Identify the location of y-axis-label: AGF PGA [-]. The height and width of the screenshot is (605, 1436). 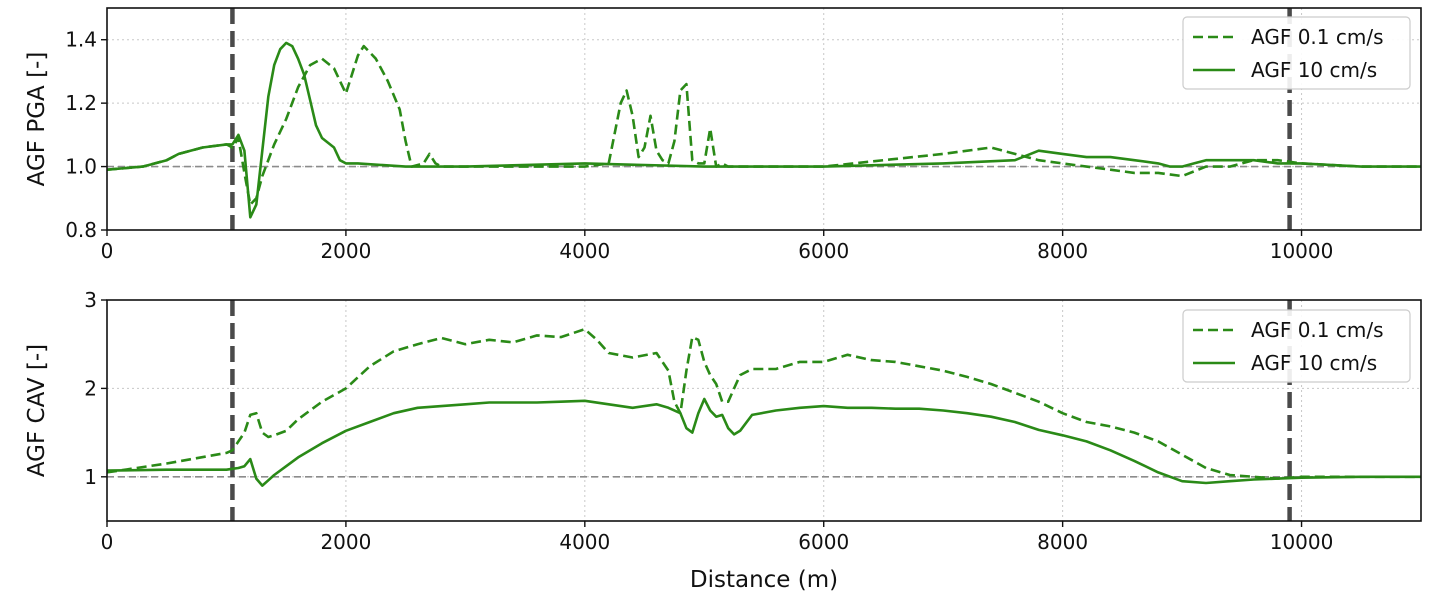
(37, 119).